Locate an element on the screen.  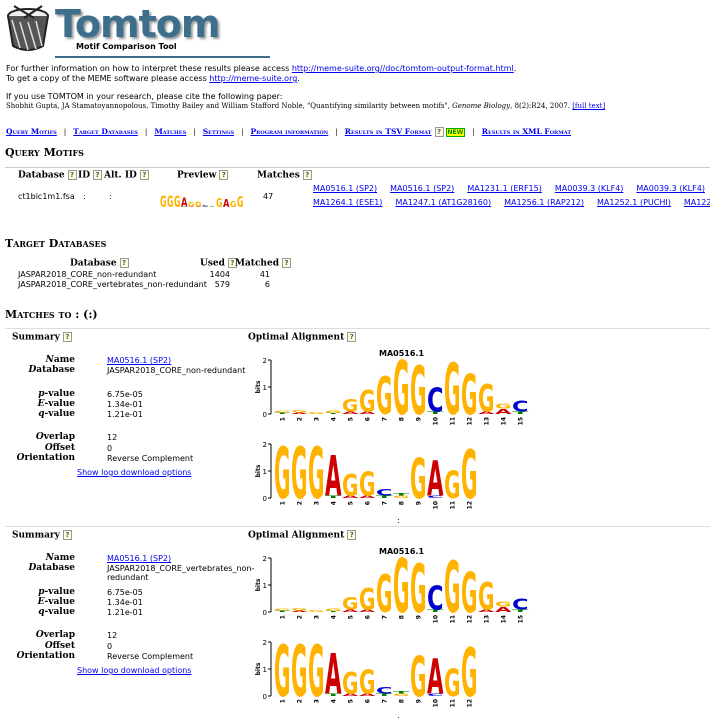
position-label: 11 is located at coordinates (453, 505).